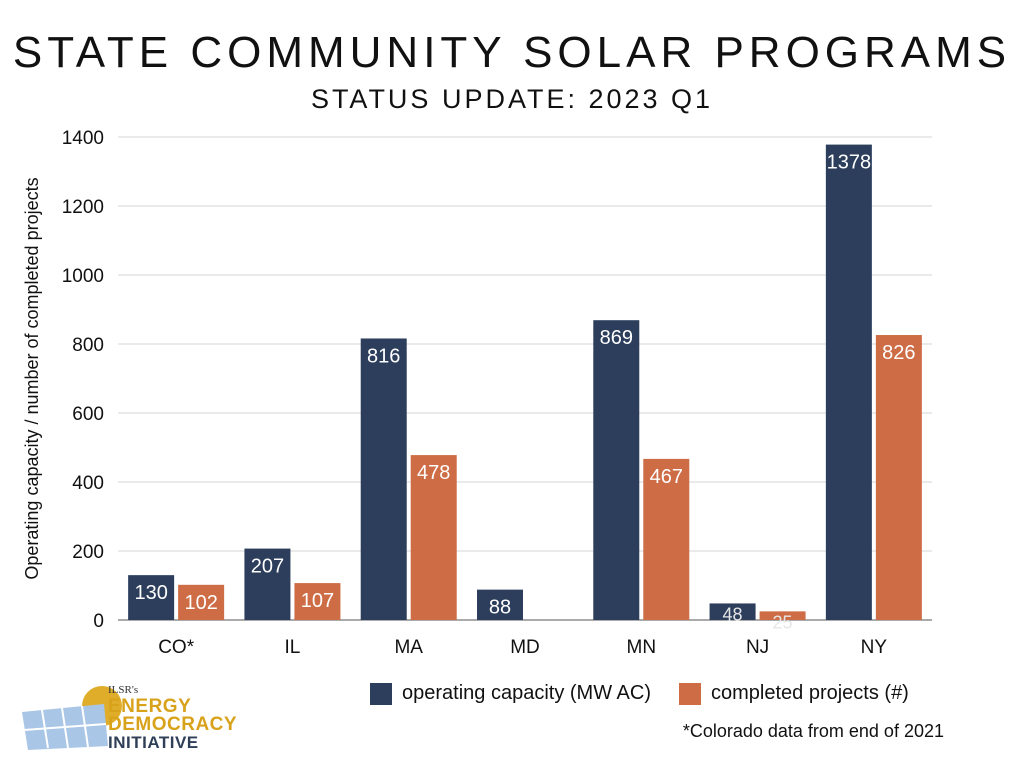  Describe the element at coordinates (783, 622) in the screenshot. I see `data-label: 25` at that location.